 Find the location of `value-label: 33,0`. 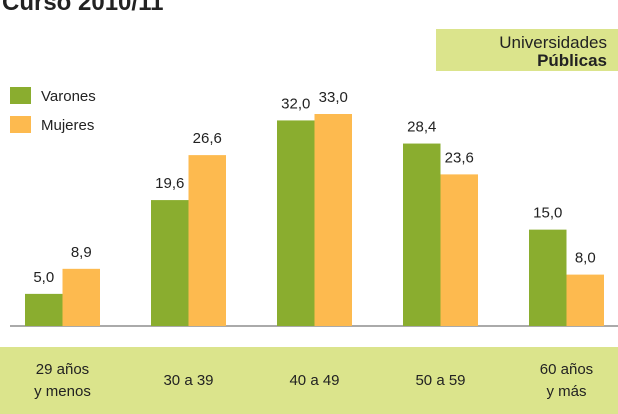

value-label: 33,0 is located at coordinates (333, 97).